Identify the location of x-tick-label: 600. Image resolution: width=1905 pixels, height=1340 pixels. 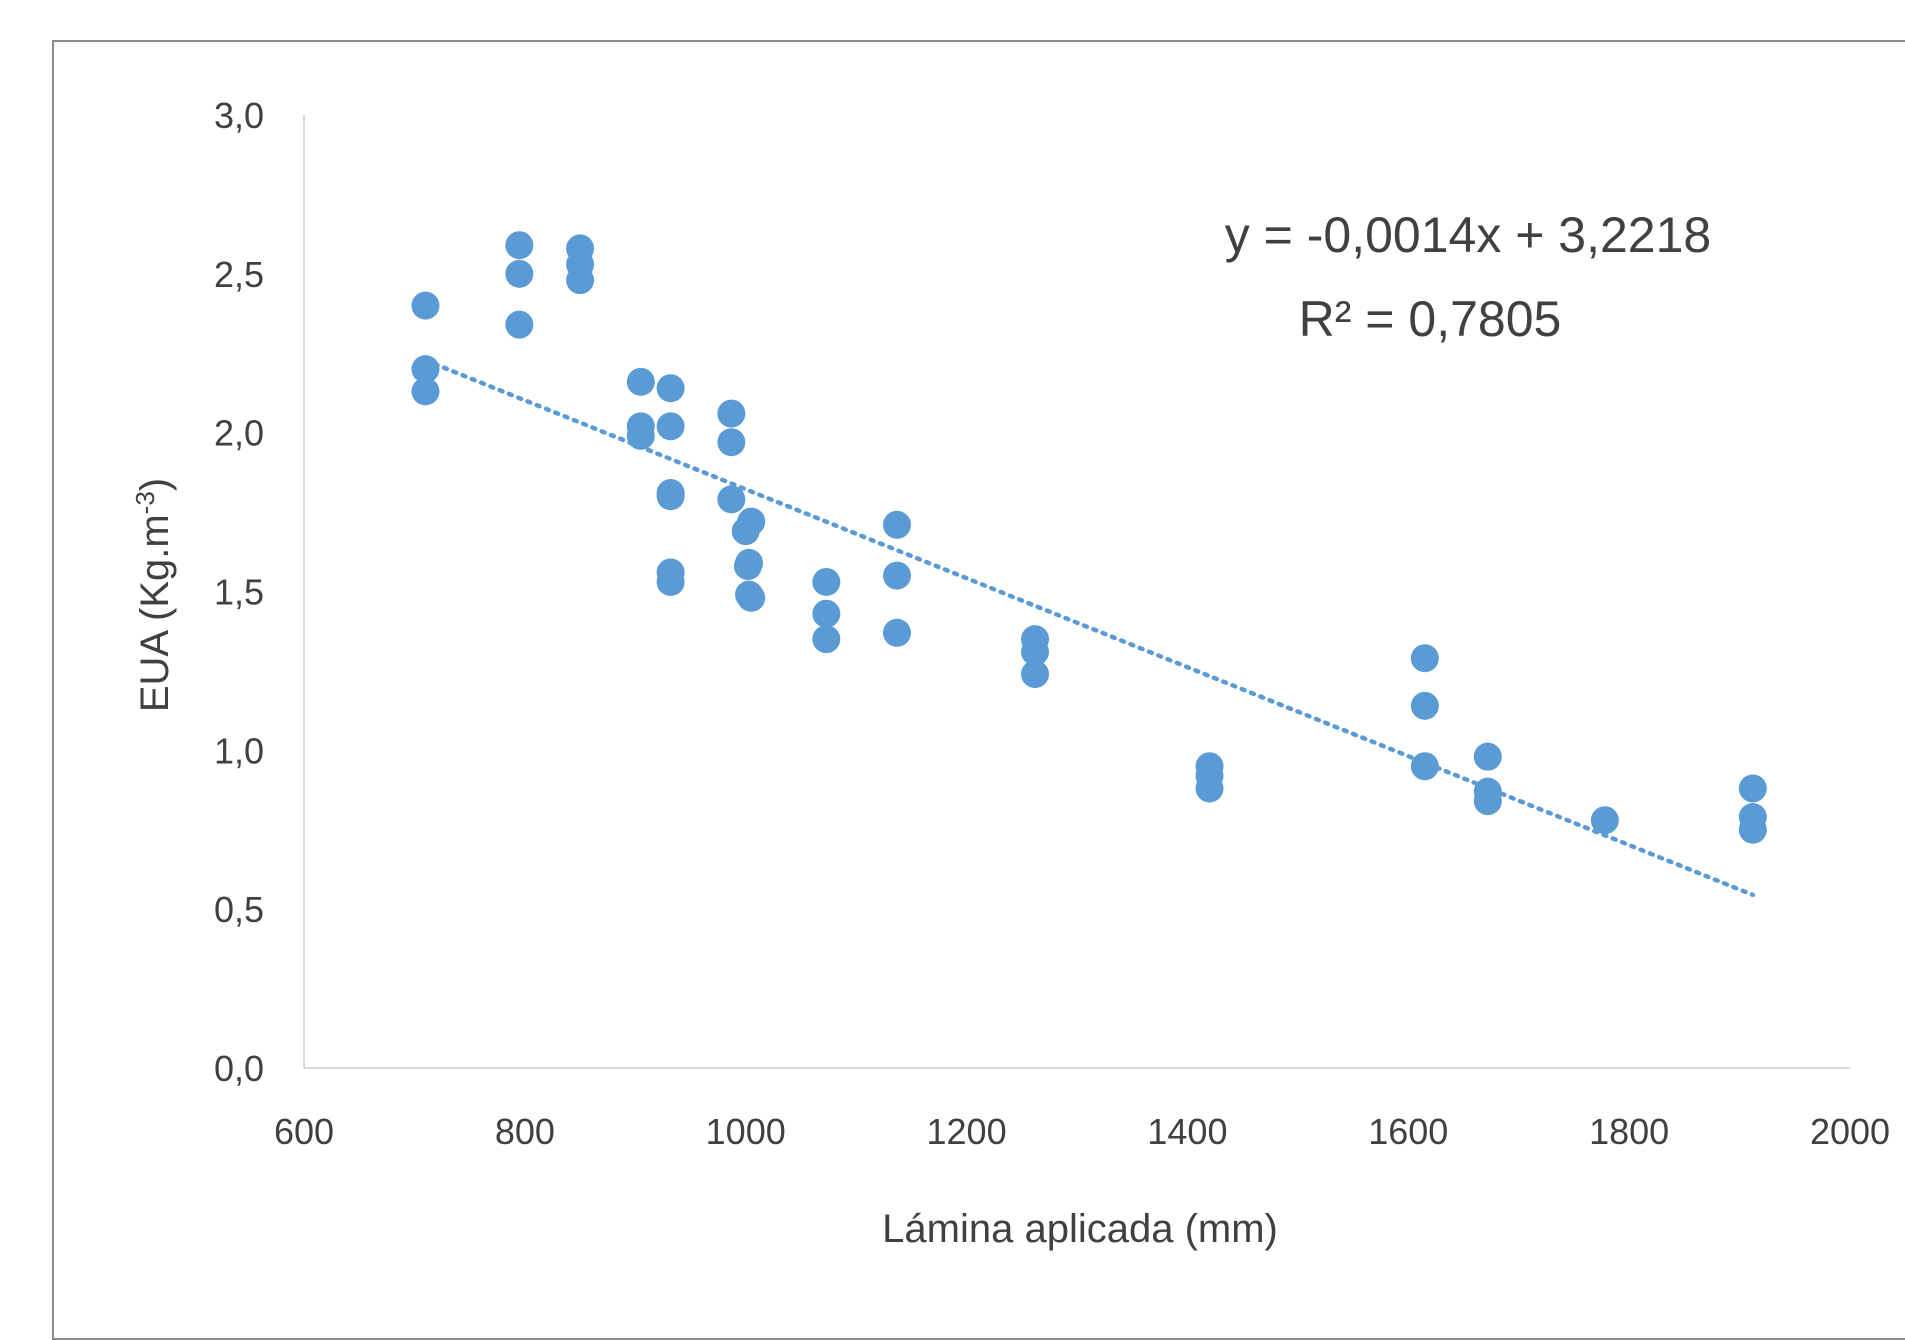
(304, 1131).